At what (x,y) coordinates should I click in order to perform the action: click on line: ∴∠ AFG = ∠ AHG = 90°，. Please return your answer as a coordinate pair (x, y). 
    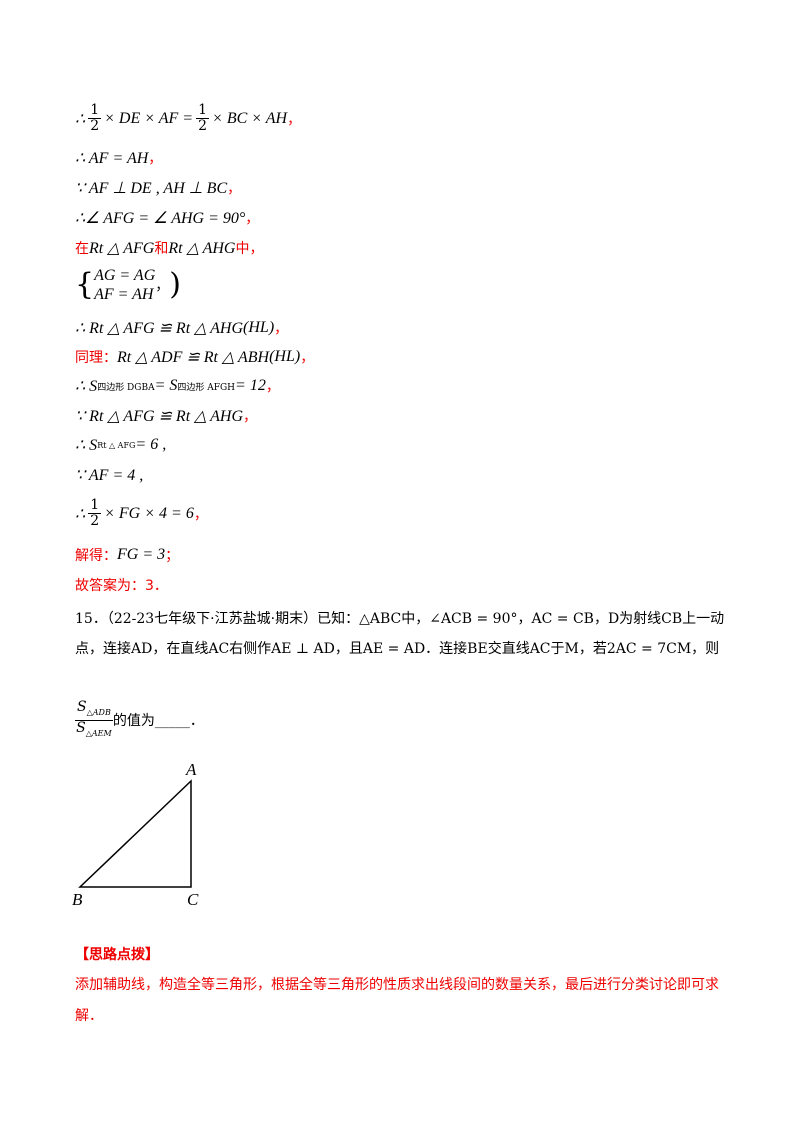
    Looking at the image, I should click on (167, 218).